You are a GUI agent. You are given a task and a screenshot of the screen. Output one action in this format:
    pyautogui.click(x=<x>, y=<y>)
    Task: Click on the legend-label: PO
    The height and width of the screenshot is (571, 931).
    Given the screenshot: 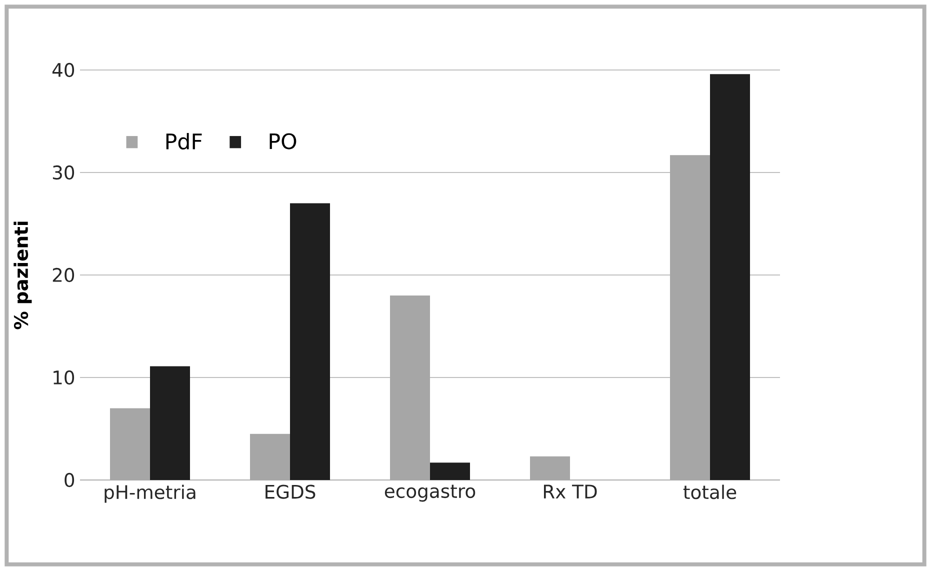 What is the action you would take?
    pyautogui.click(x=283, y=141)
    